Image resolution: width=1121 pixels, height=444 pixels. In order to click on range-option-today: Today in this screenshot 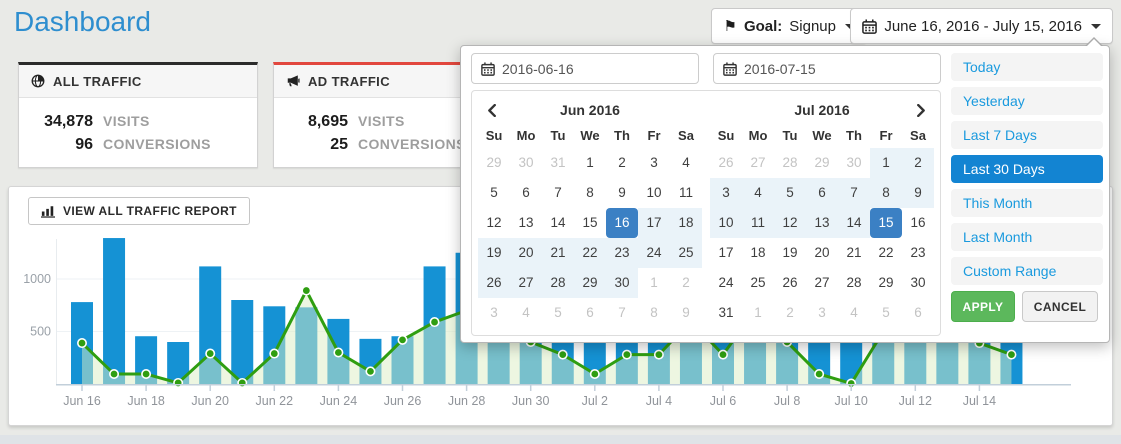, I will do `click(1027, 67)`.